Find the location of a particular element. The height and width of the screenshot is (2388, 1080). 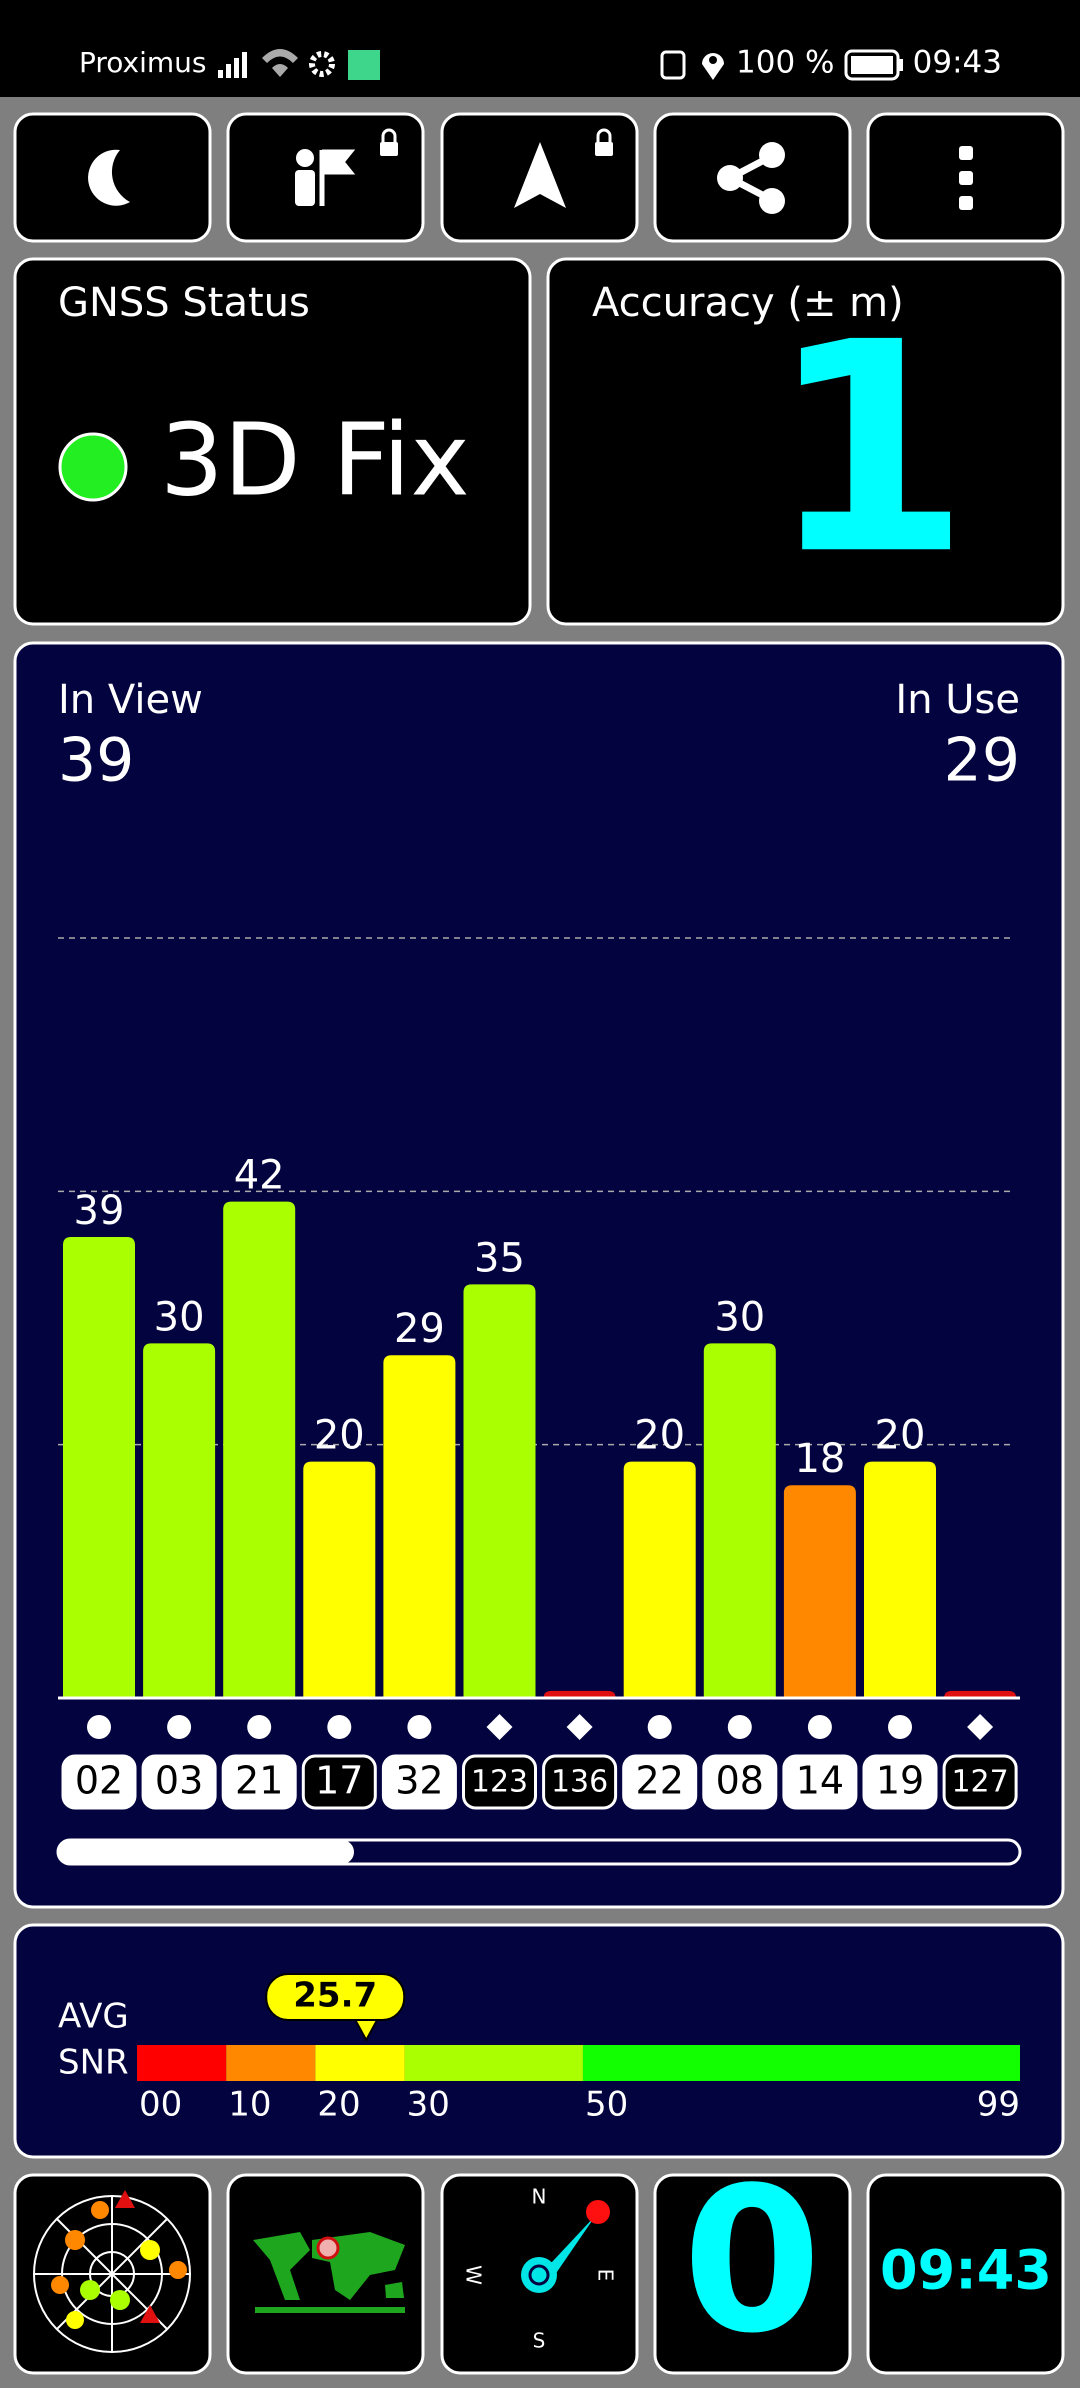

satellite-id: 21 is located at coordinates (259, 1781).